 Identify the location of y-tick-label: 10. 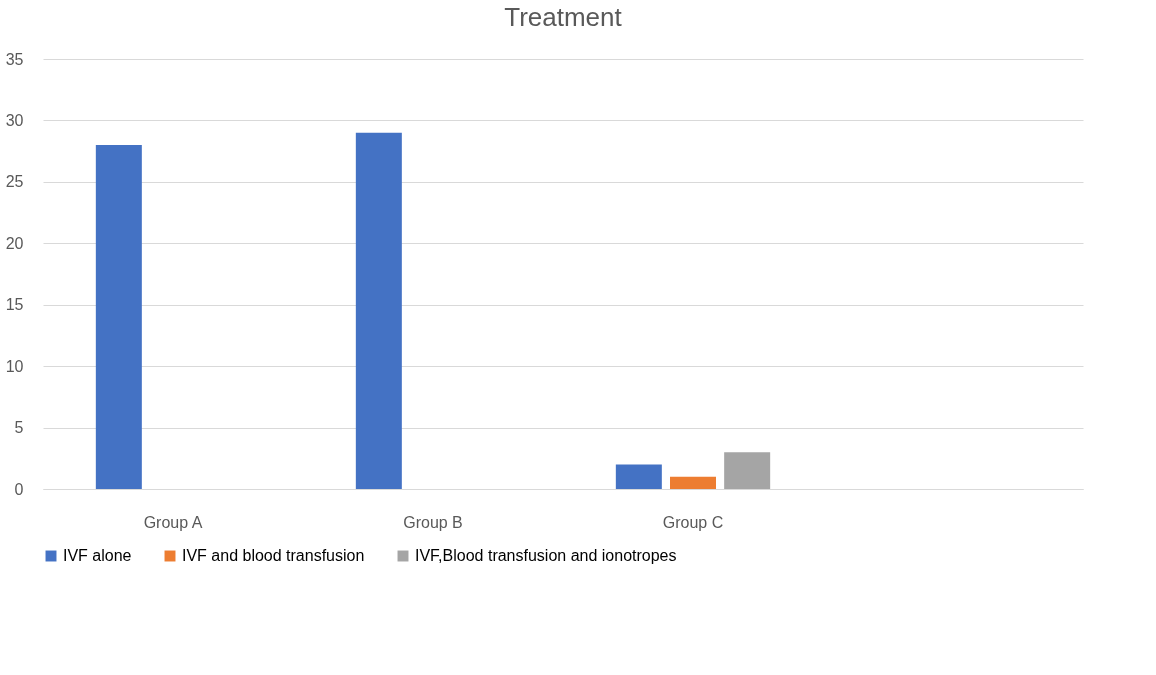
(14, 366).